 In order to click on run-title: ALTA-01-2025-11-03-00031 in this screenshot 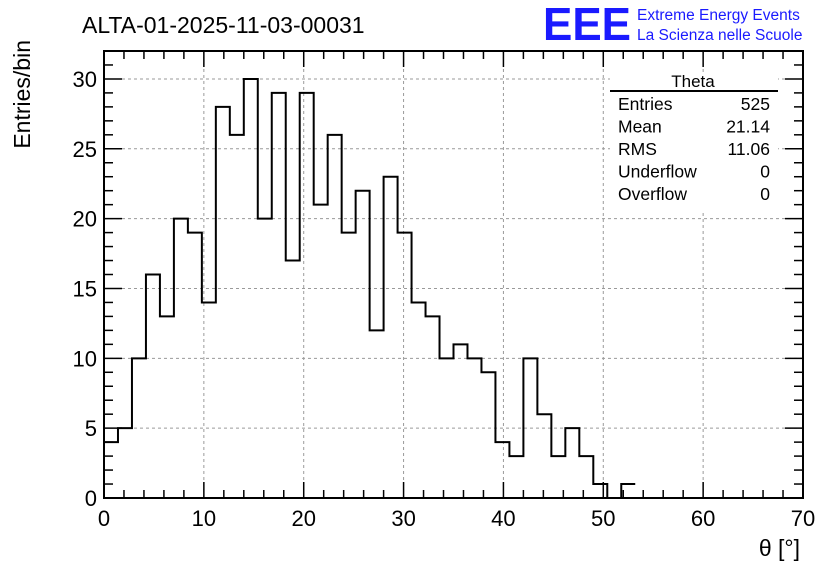, I will do `click(223, 25)`.